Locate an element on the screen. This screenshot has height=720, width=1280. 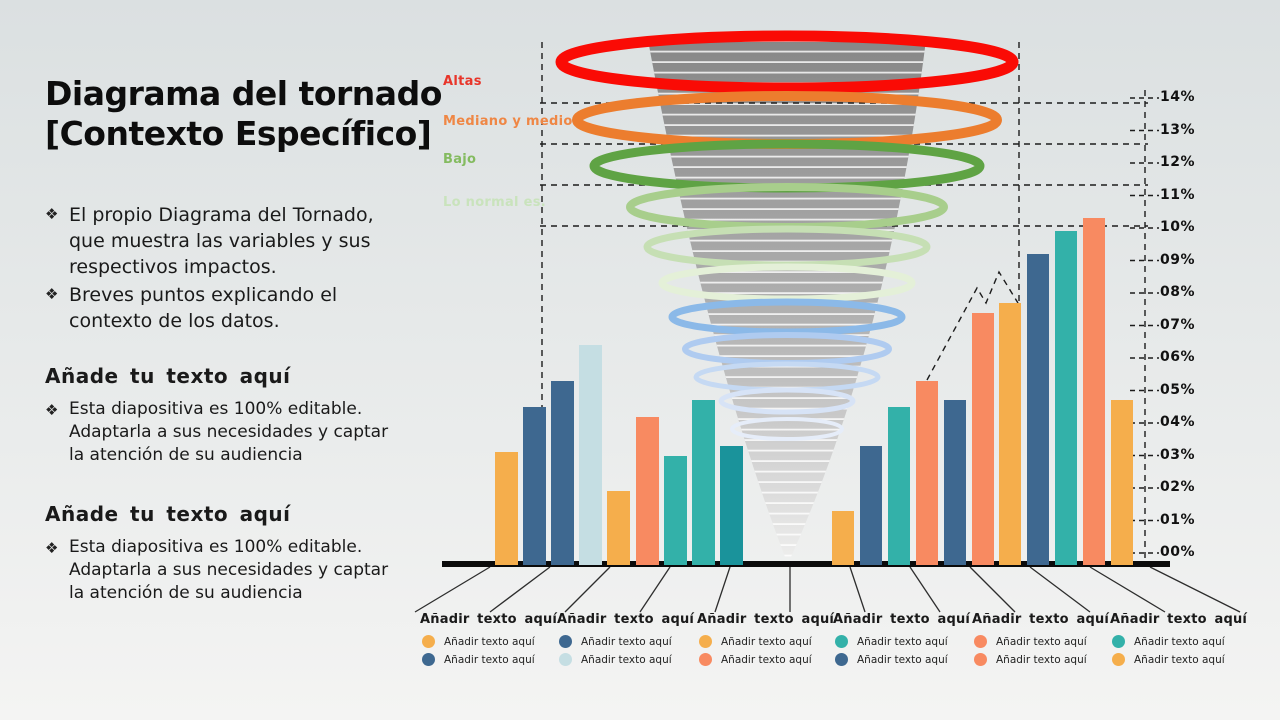
page-title-line2: [Contexto Específico] is located at coordinates (238, 133).